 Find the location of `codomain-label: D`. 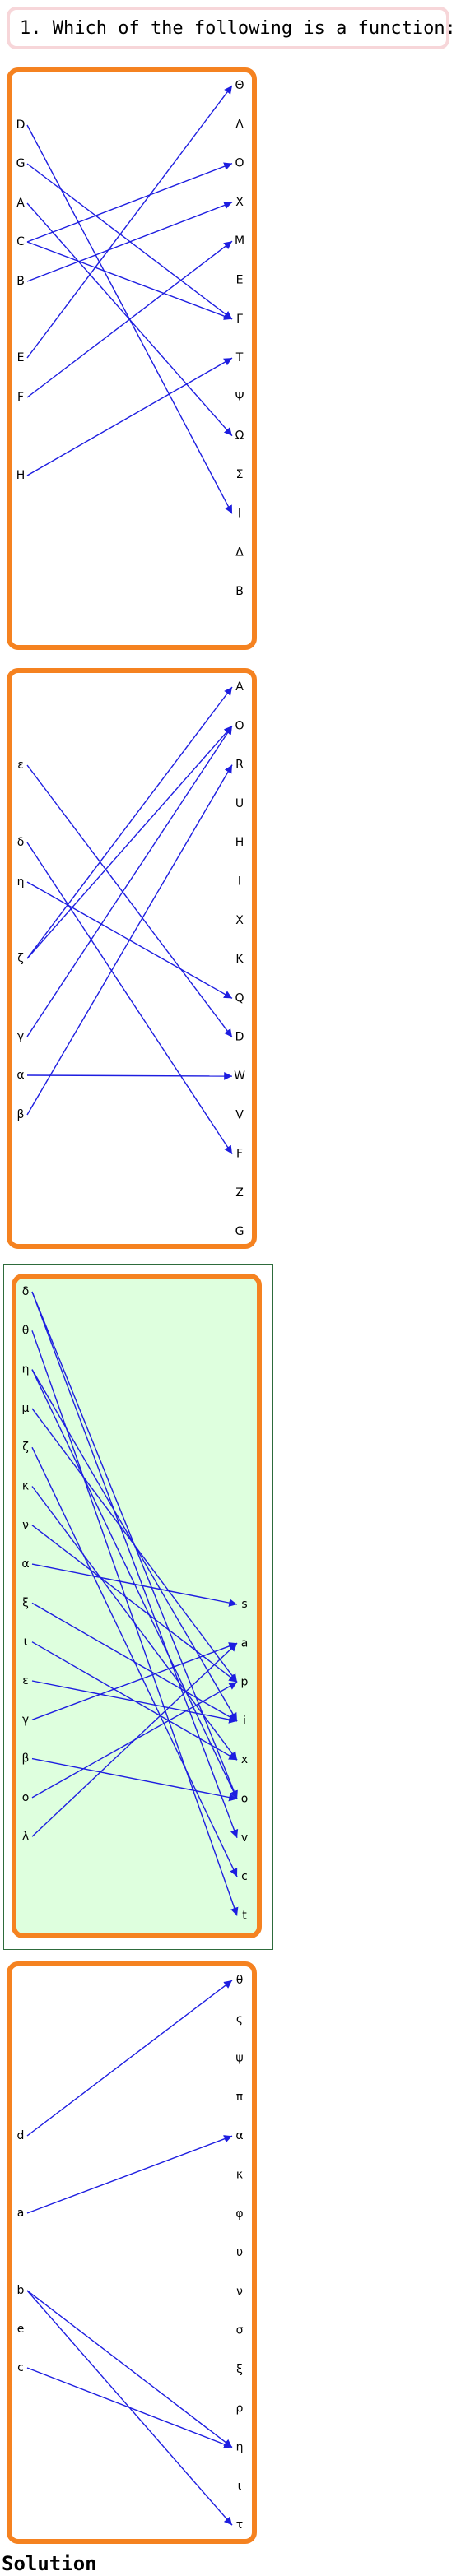

codomain-label: D is located at coordinates (239, 1037).